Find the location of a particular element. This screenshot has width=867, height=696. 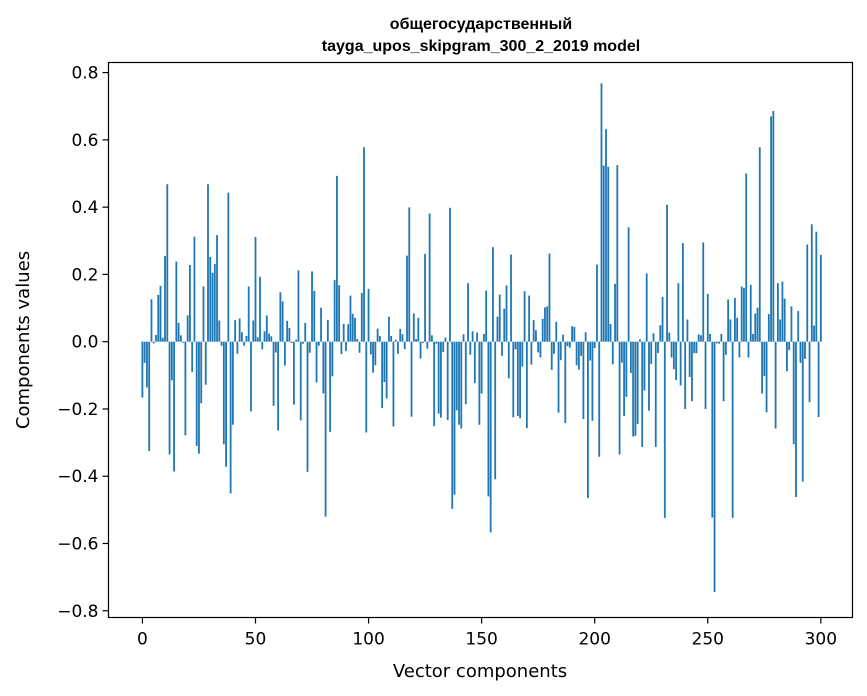

chart-title-line-2: tayga_upos_skipgram_300_2_2019 model is located at coordinates (481, 46).